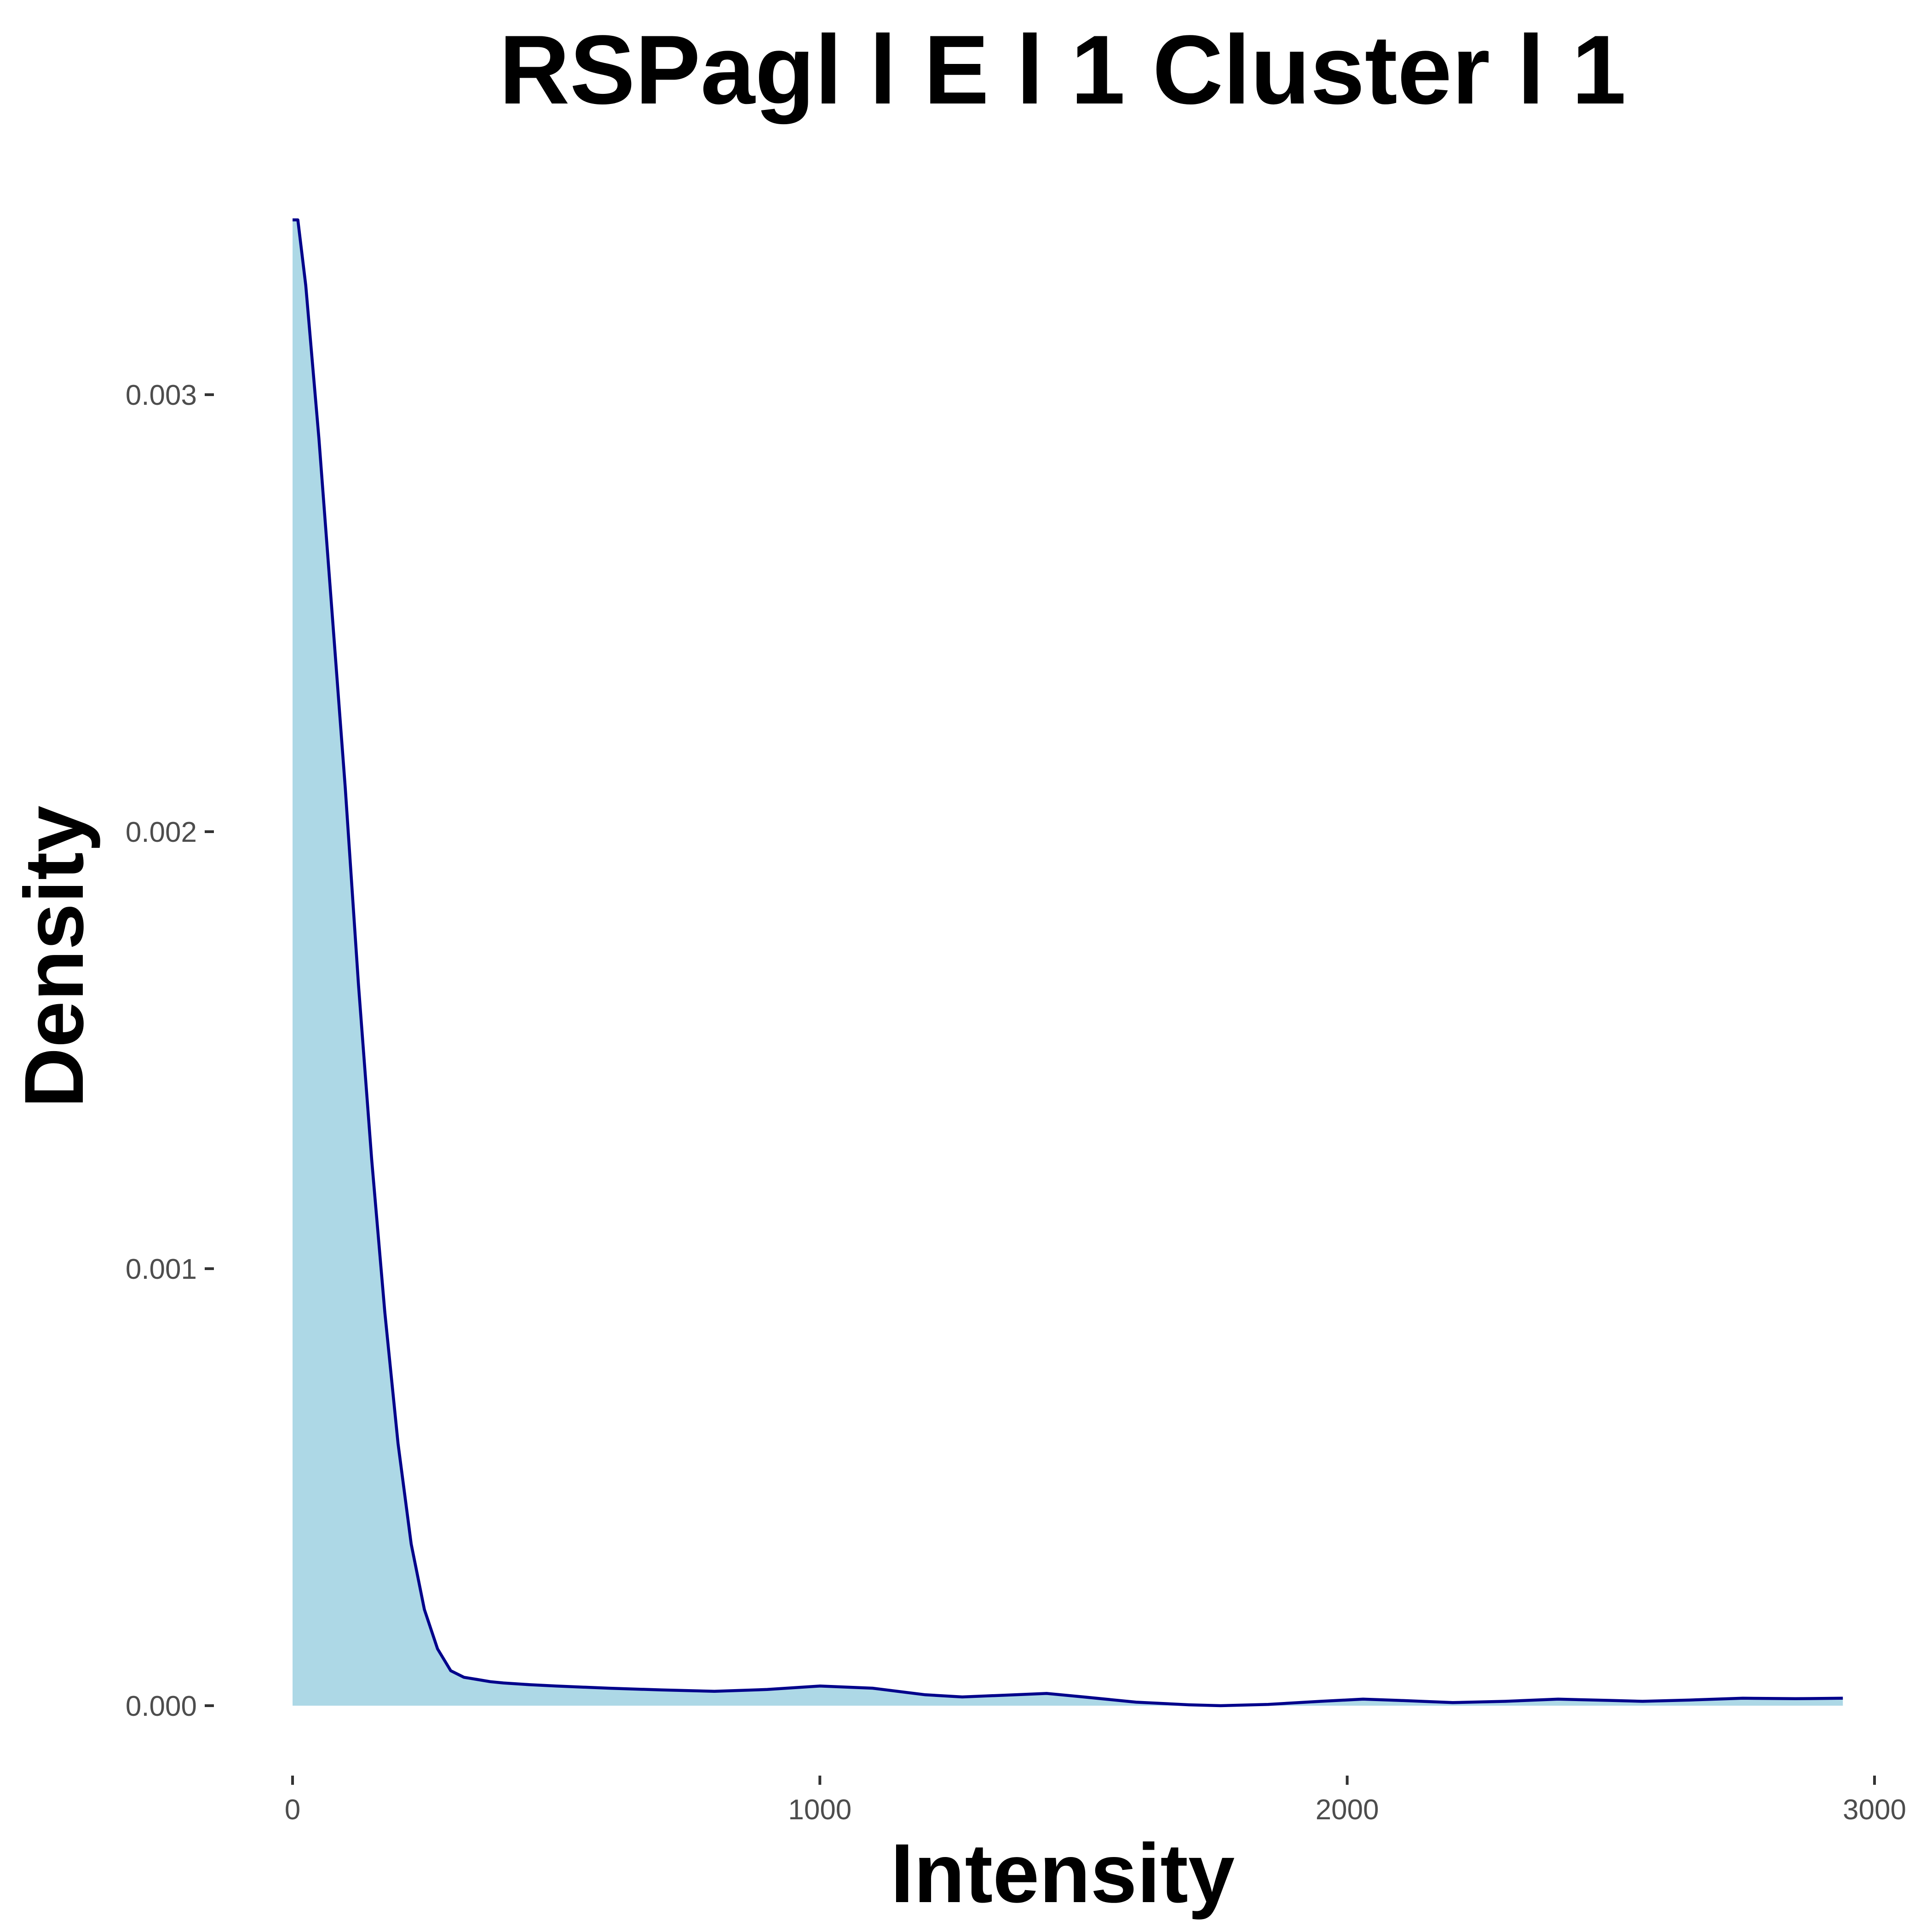 The image size is (1932, 1932). Describe the element at coordinates (1095, 1801) in the screenshot. I see `x-axis: 0 1000 2000 3000` at that location.